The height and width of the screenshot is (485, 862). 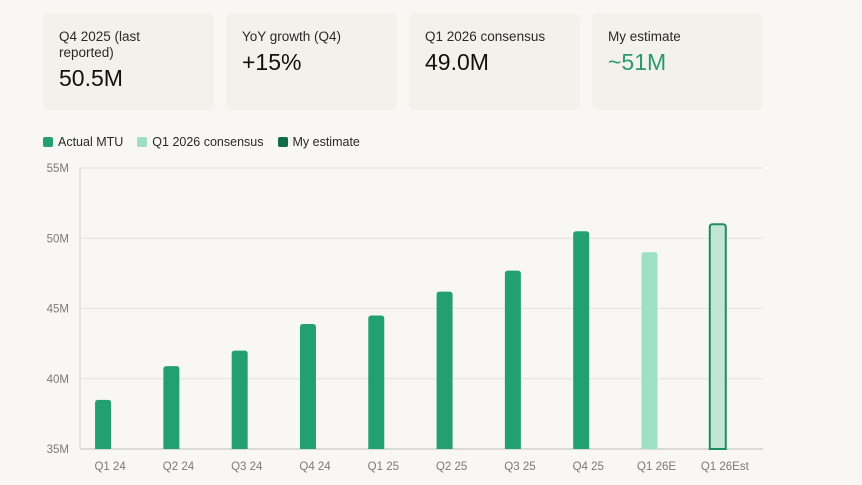 I want to click on y-tick-label: 45M, so click(x=58, y=310).